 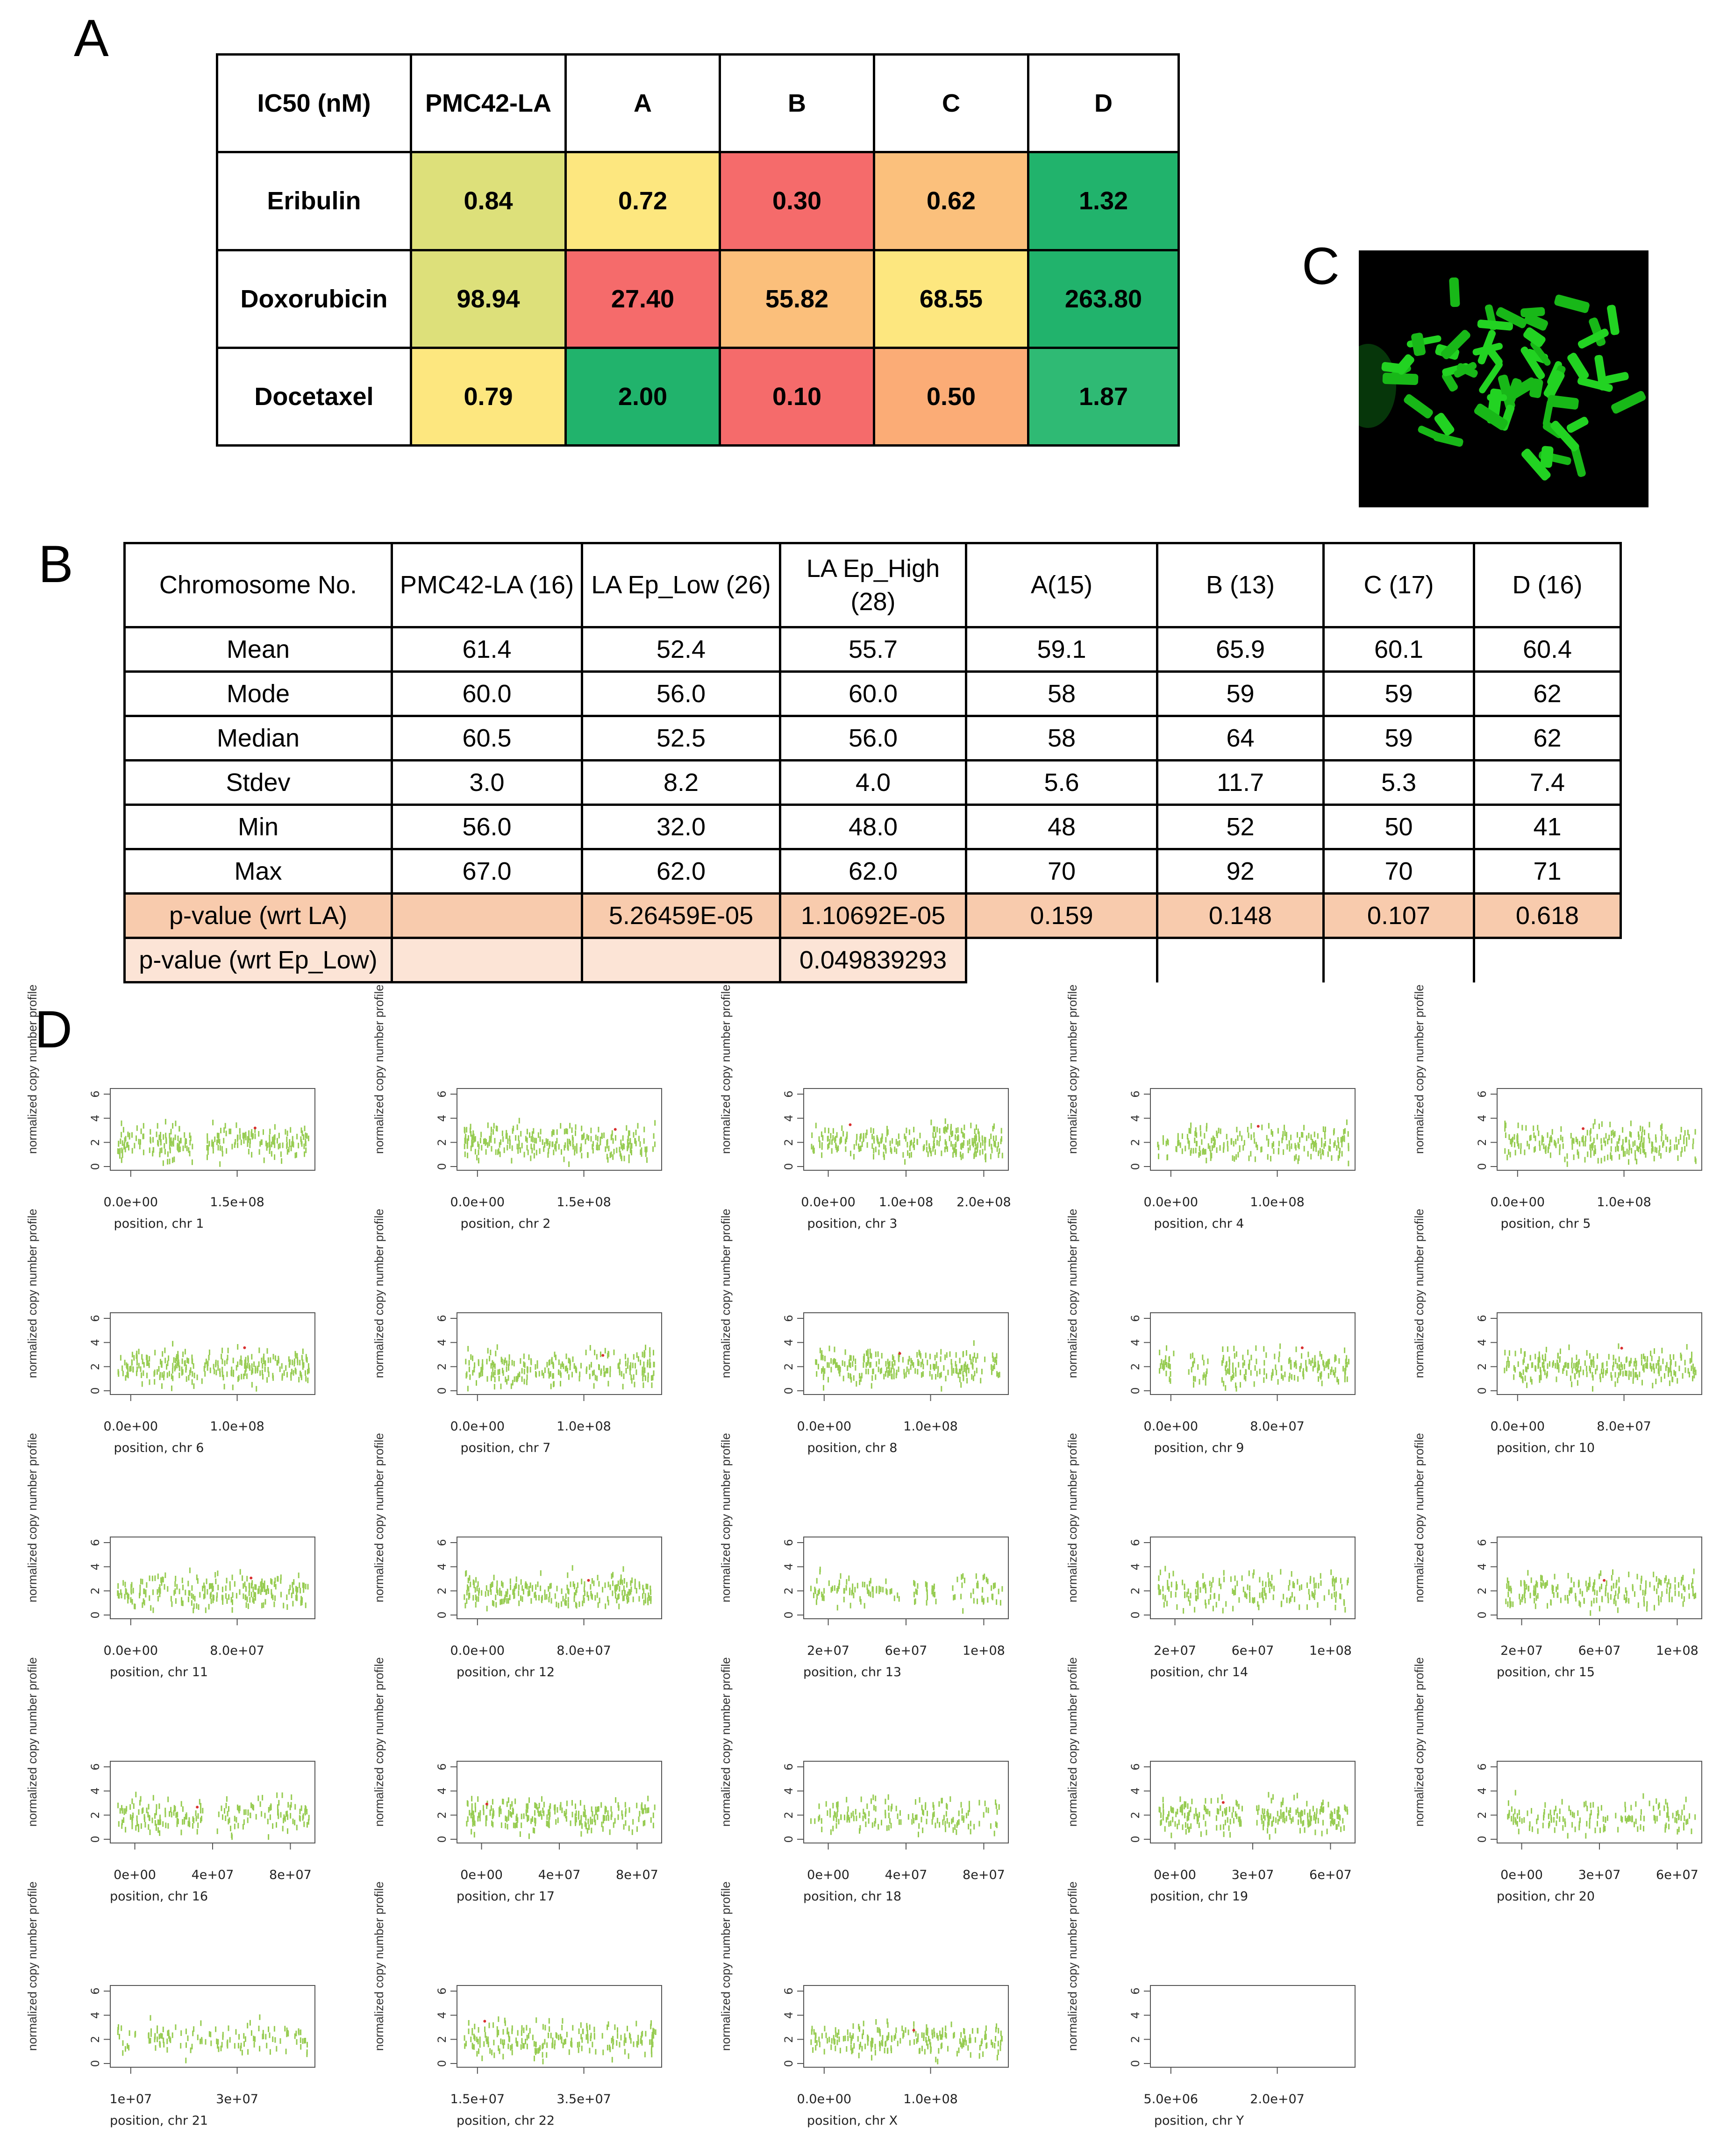 I want to click on stat-value: 56.0, so click(x=487, y=827).